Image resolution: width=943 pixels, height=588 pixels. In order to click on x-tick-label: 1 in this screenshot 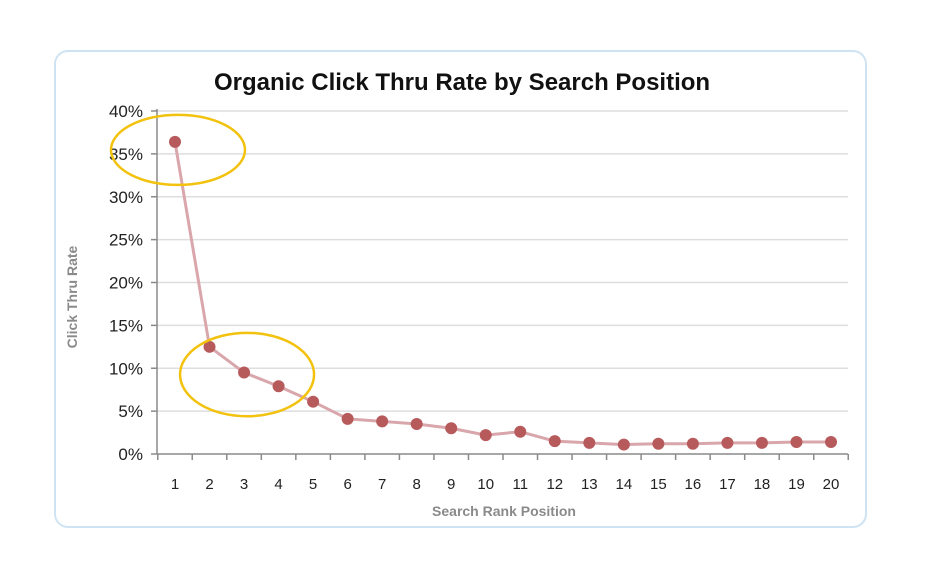, I will do `click(175, 484)`.